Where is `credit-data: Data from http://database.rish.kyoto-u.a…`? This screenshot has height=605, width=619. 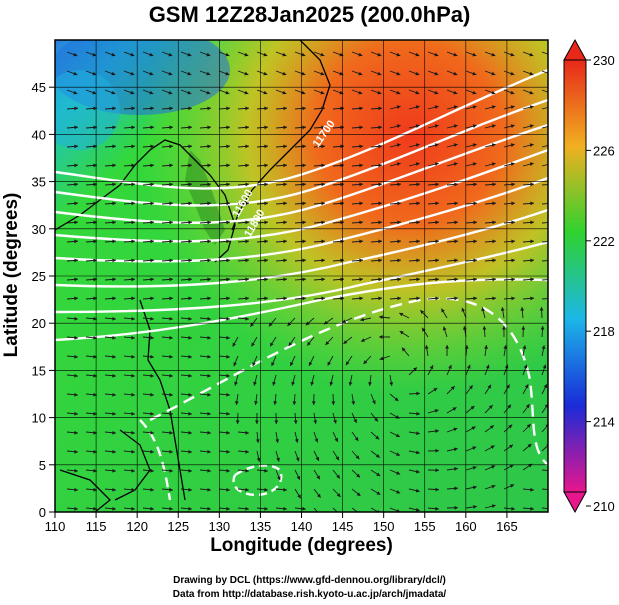 credit-data: Data from http://database.rish.kyoto-u.a… is located at coordinates (309, 594).